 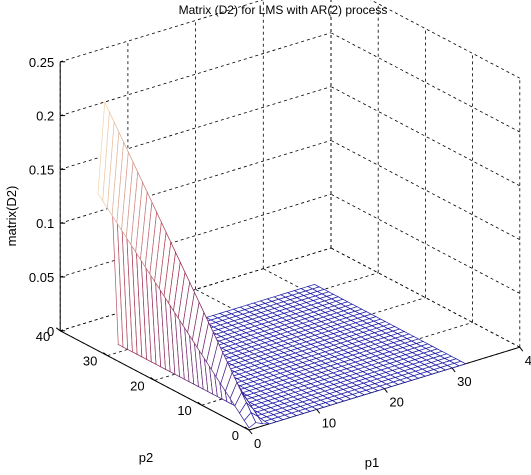 What do you see at coordinates (41, 62) in the screenshot?
I see `z-tick-label: 0.25` at bounding box center [41, 62].